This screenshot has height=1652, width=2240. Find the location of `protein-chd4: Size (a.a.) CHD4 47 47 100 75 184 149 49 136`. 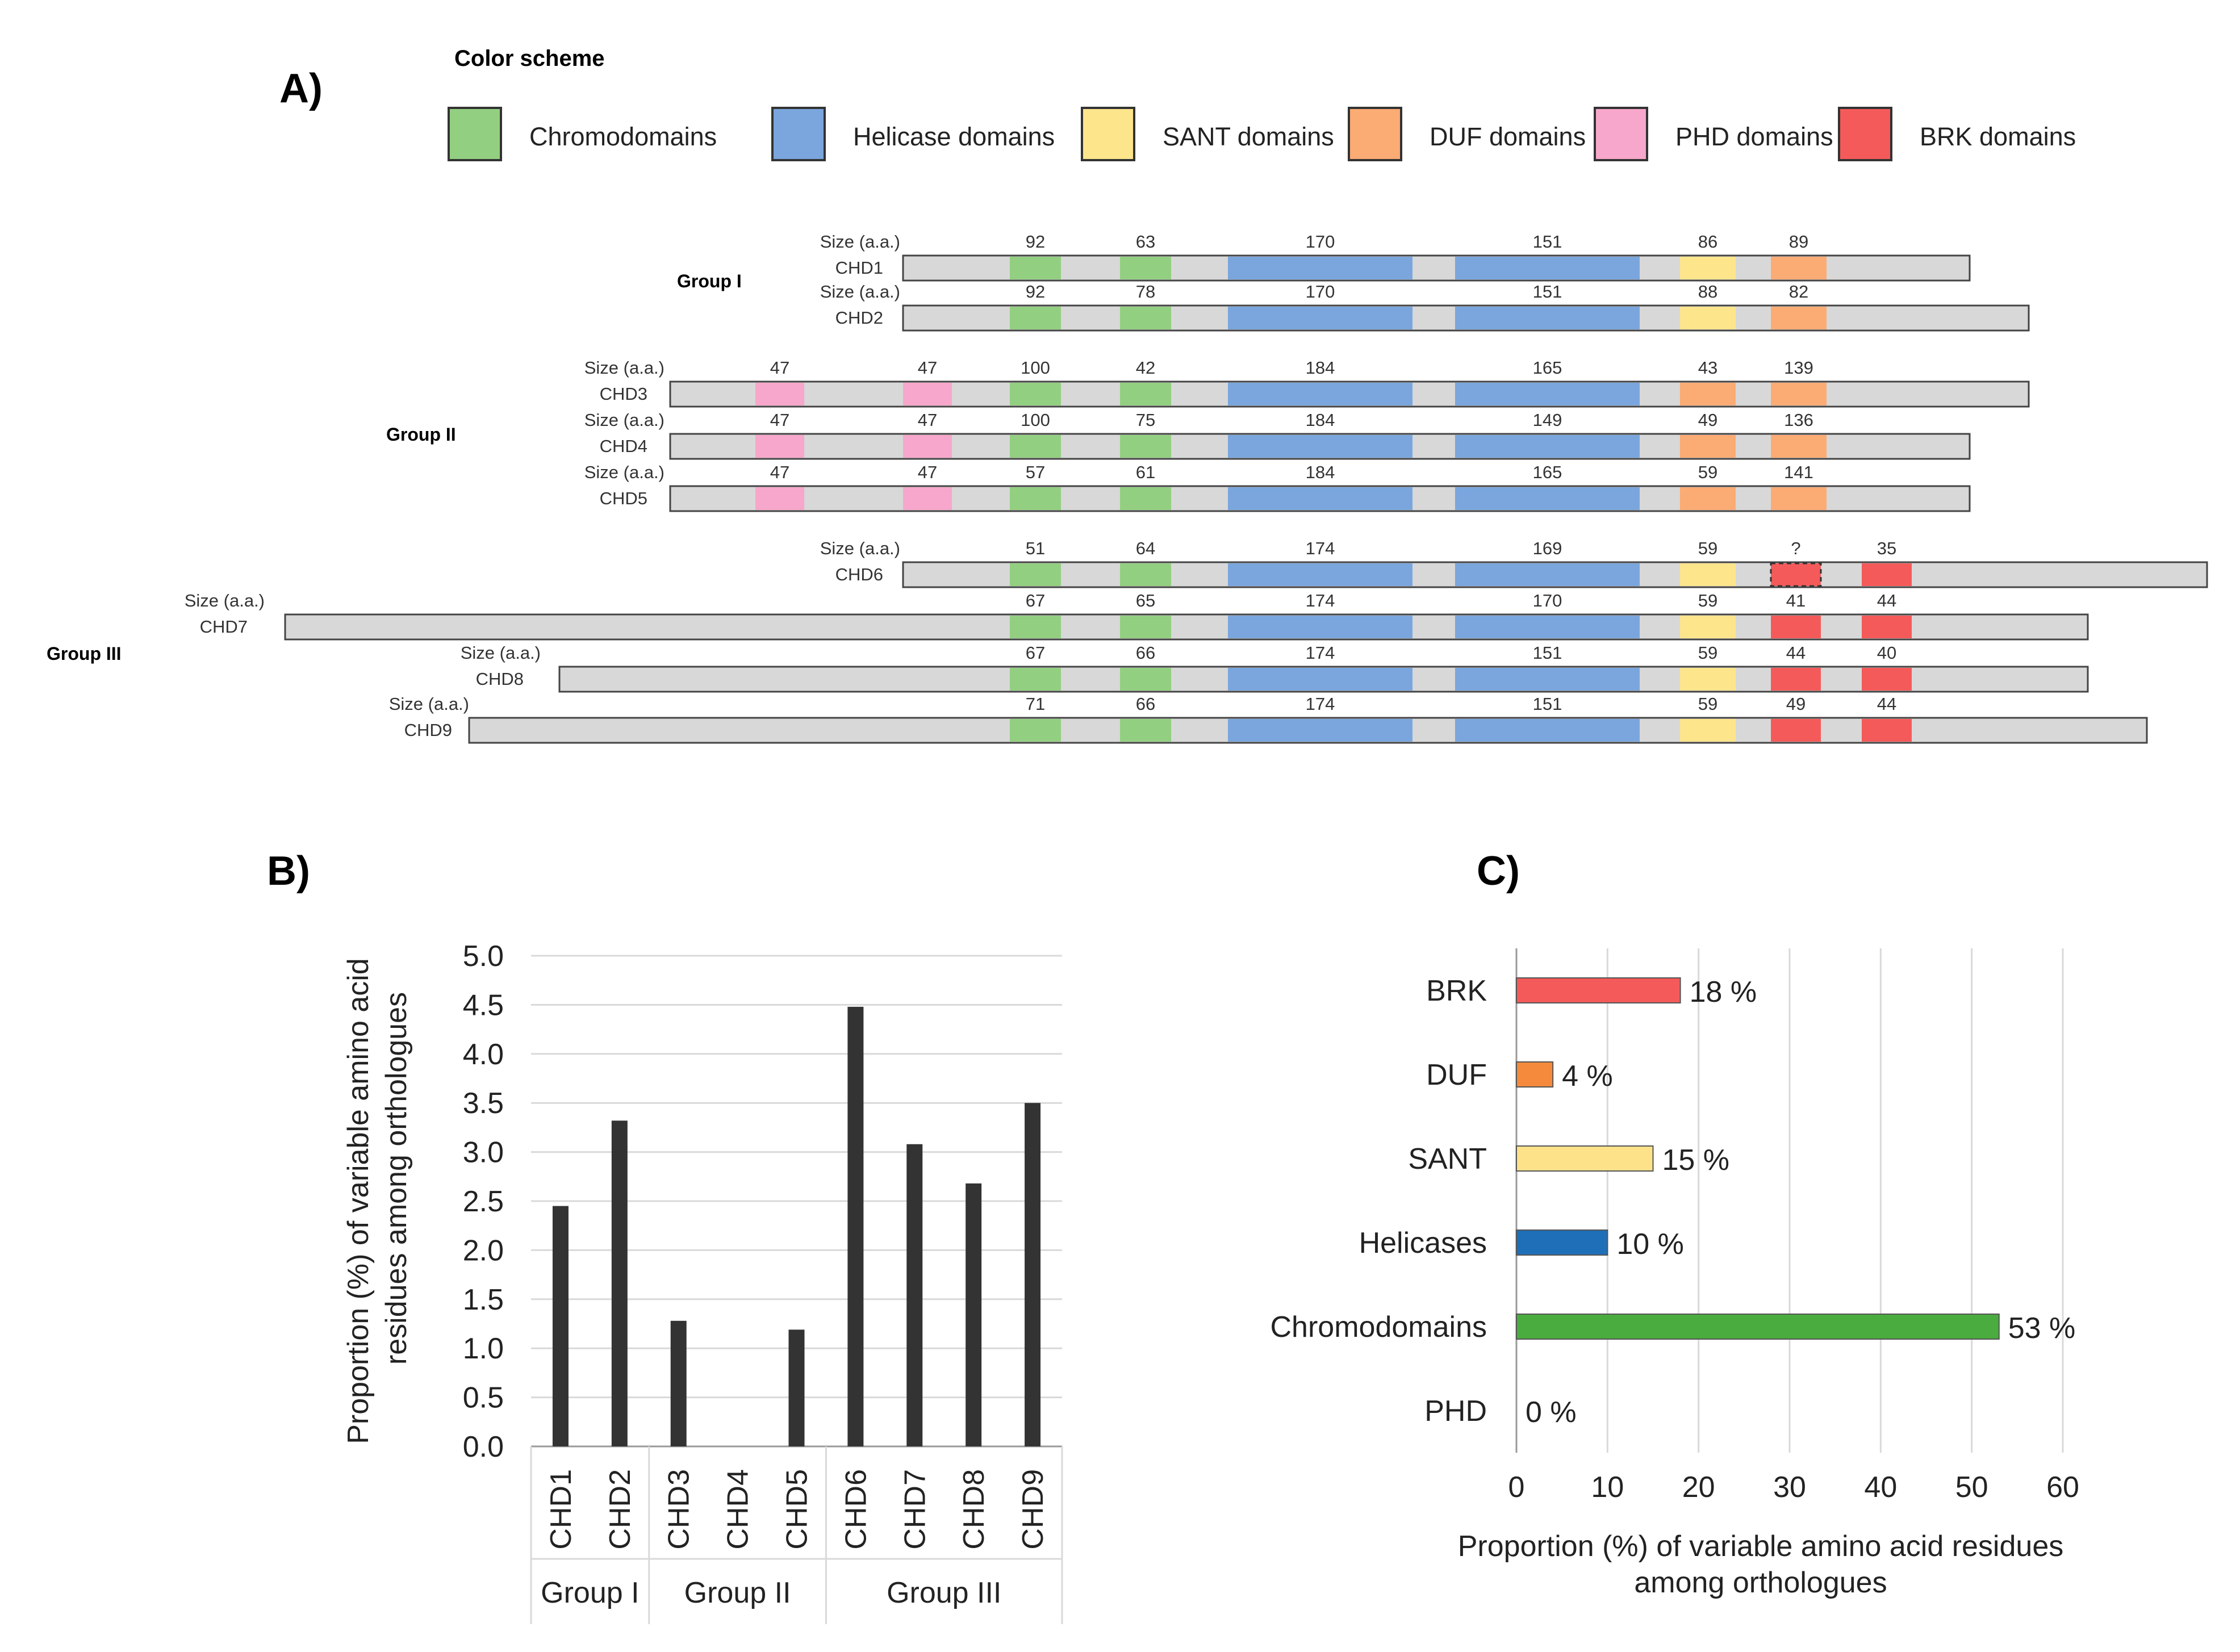

protein-chd4: Size (a.a.) CHD4 47 47 100 75 184 149 49 136 is located at coordinates (1277, 435).